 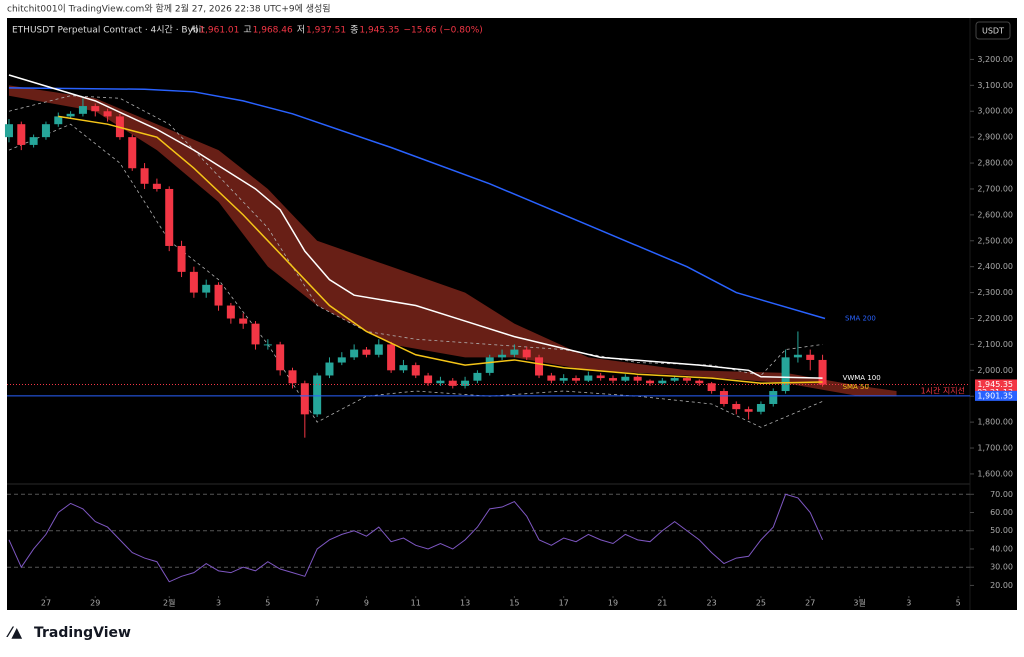 What do you see at coordinates (995, 240) in the screenshot?
I see `y-tick-label: 2,500.00` at bounding box center [995, 240].